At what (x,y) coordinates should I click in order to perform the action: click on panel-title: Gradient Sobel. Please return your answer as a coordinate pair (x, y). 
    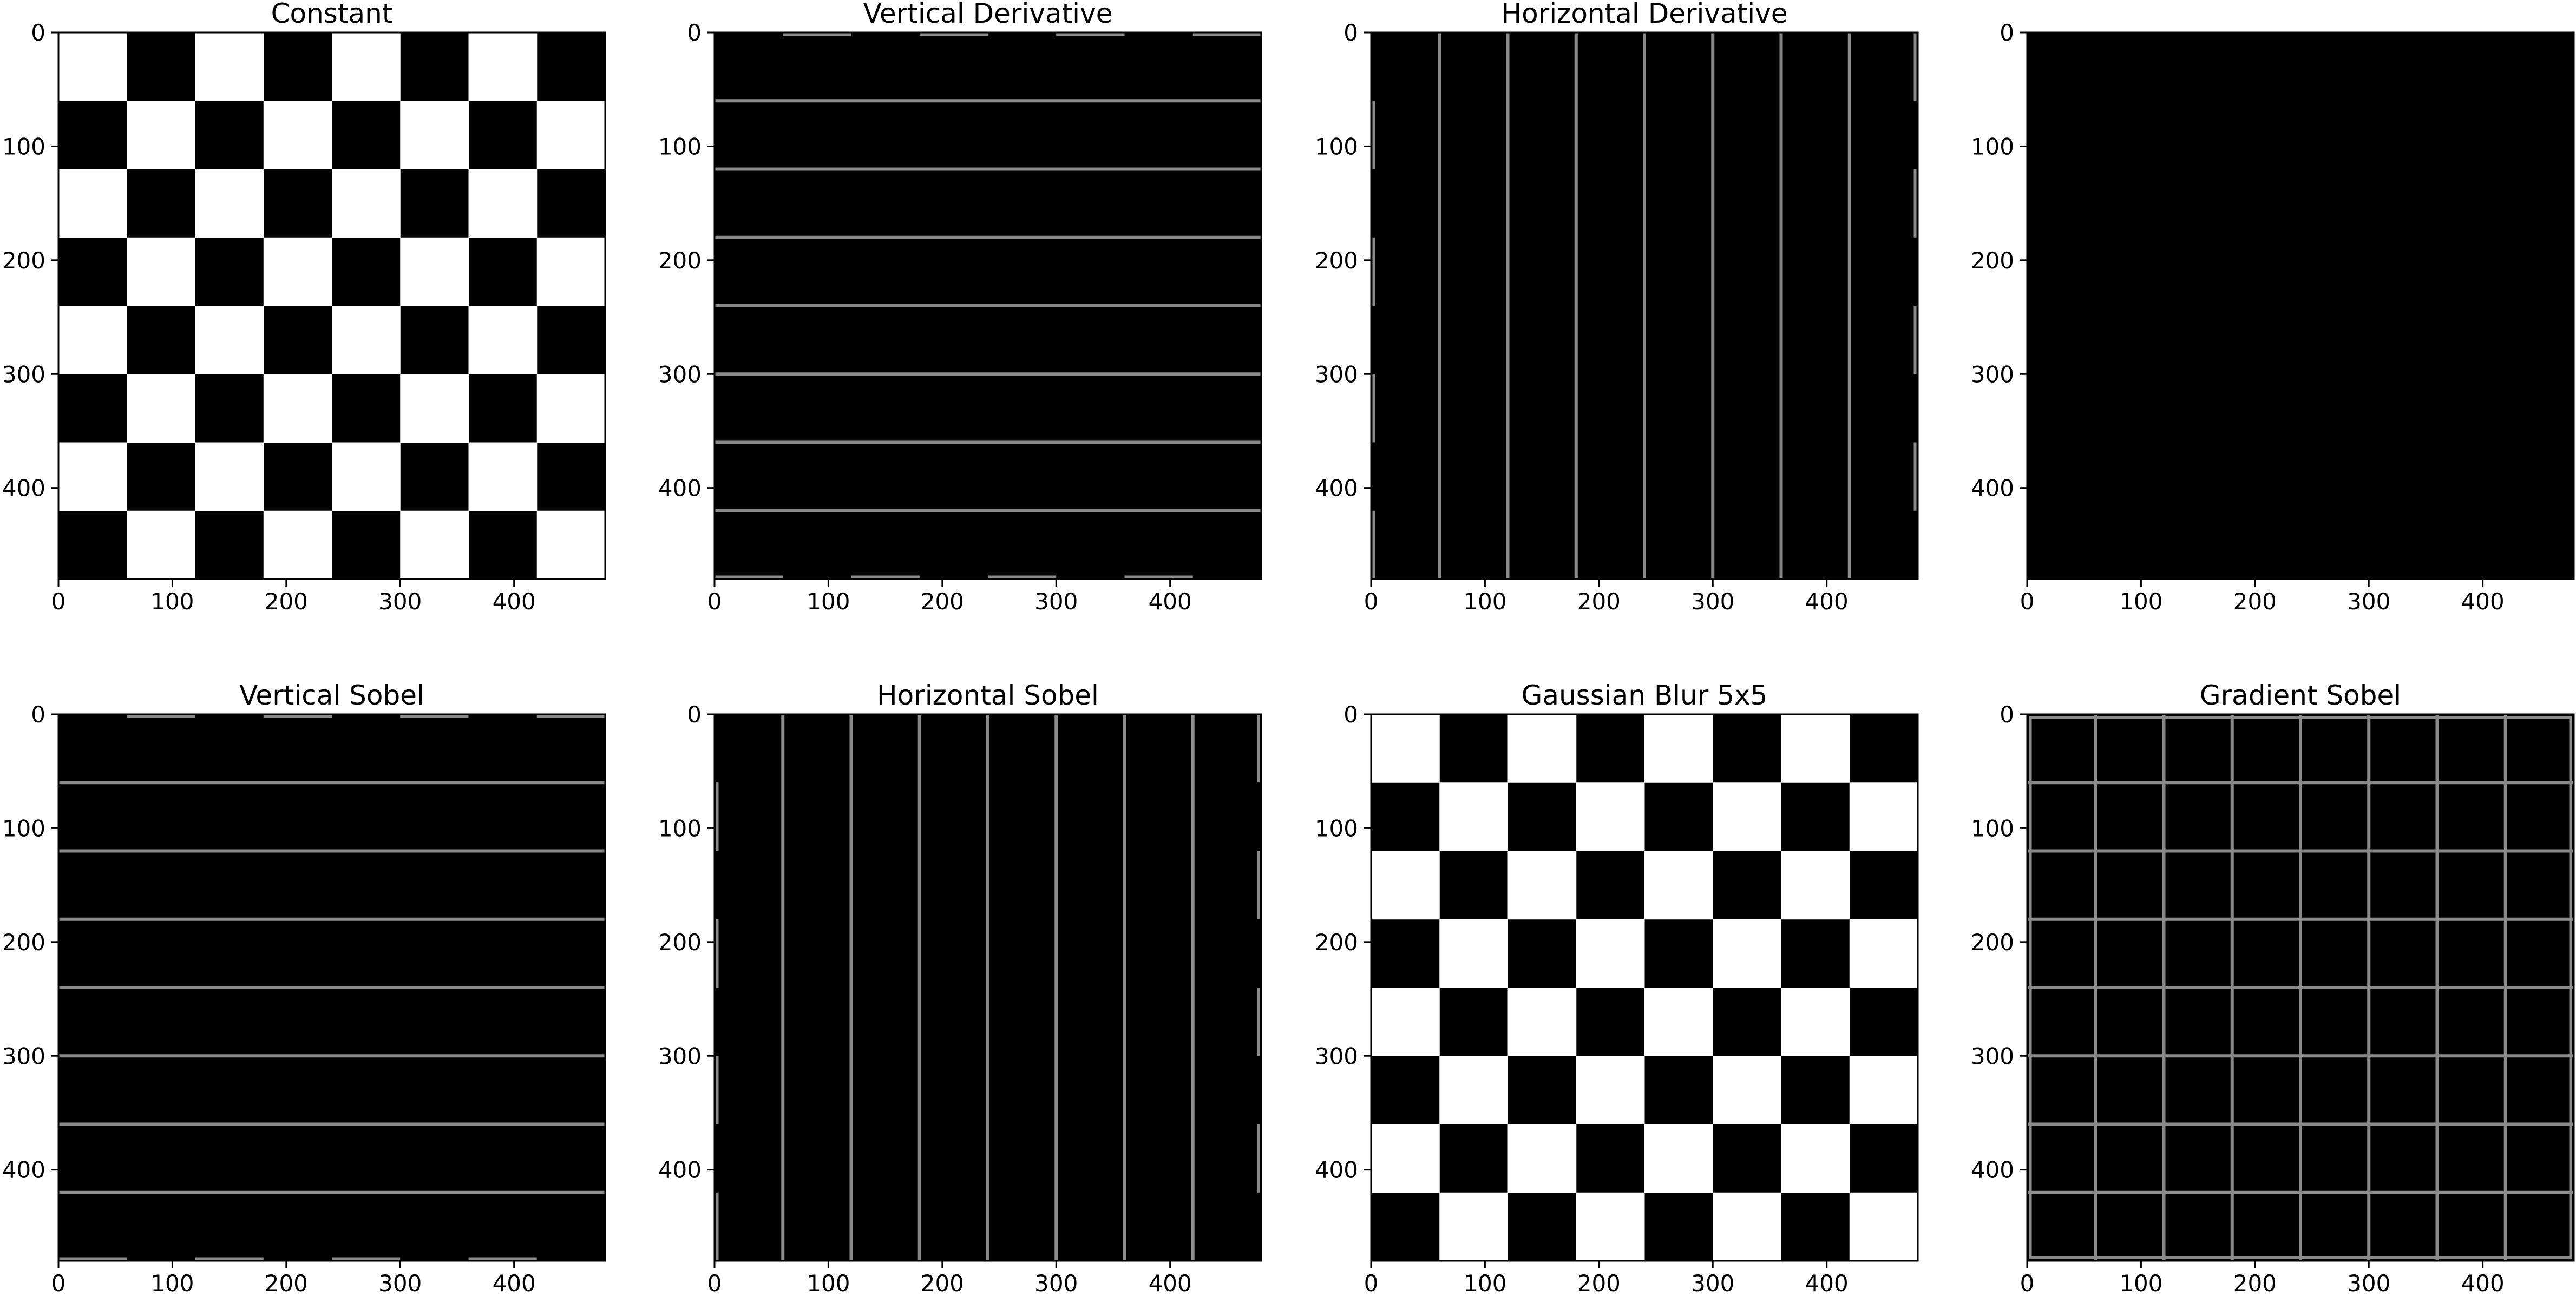
    Looking at the image, I should click on (2300, 696).